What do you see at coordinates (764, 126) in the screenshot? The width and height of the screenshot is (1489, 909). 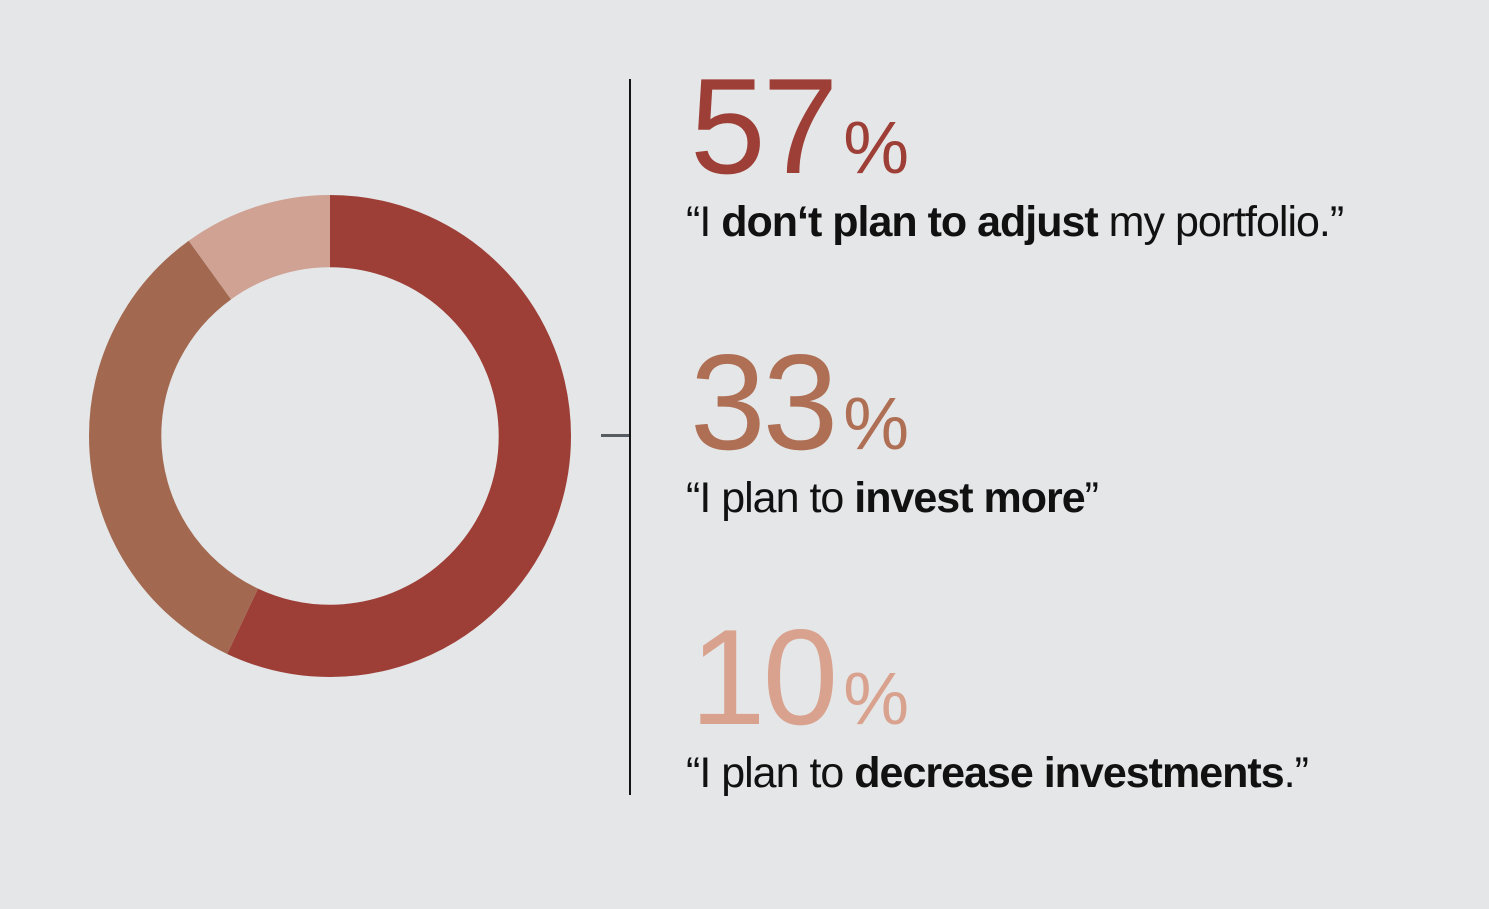 I see `stat-number: 57` at bounding box center [764, 126].